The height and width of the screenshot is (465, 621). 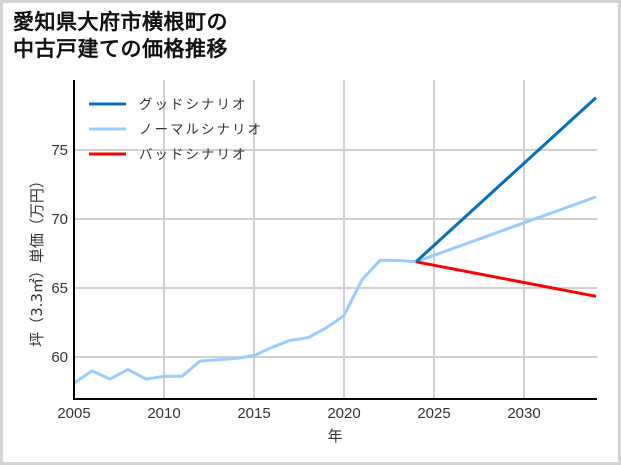 I want to click on legend-label: グッドシナリオ, so click(x=193, y=105).